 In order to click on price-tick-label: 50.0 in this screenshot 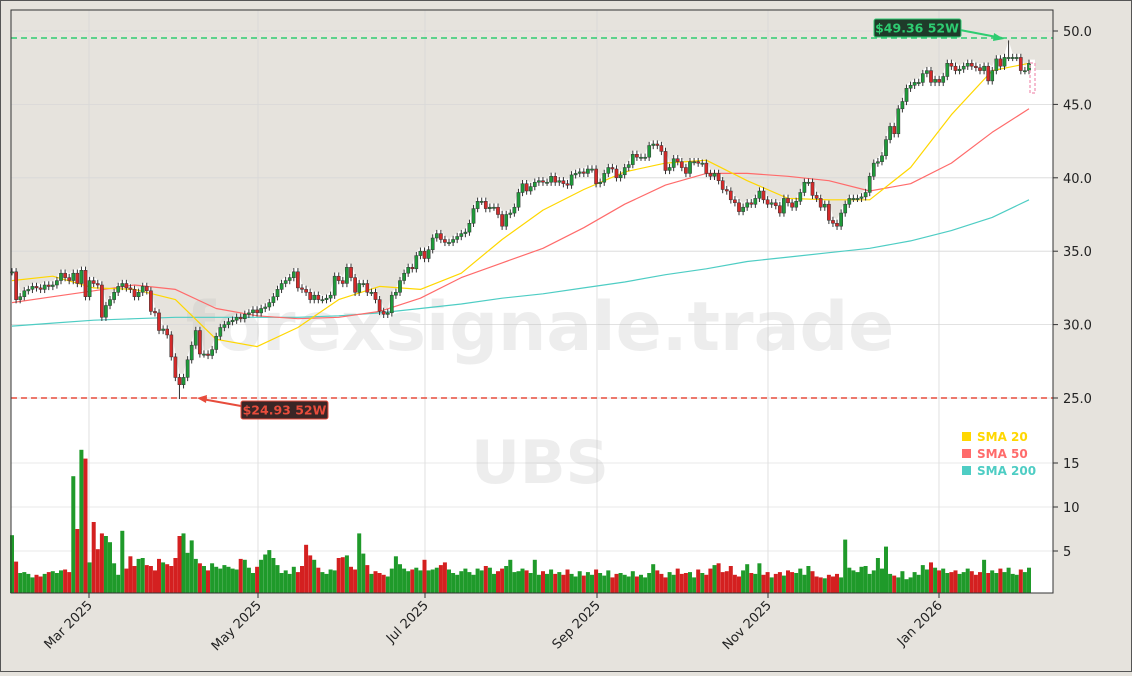, I will do `click(1077, 32)`.